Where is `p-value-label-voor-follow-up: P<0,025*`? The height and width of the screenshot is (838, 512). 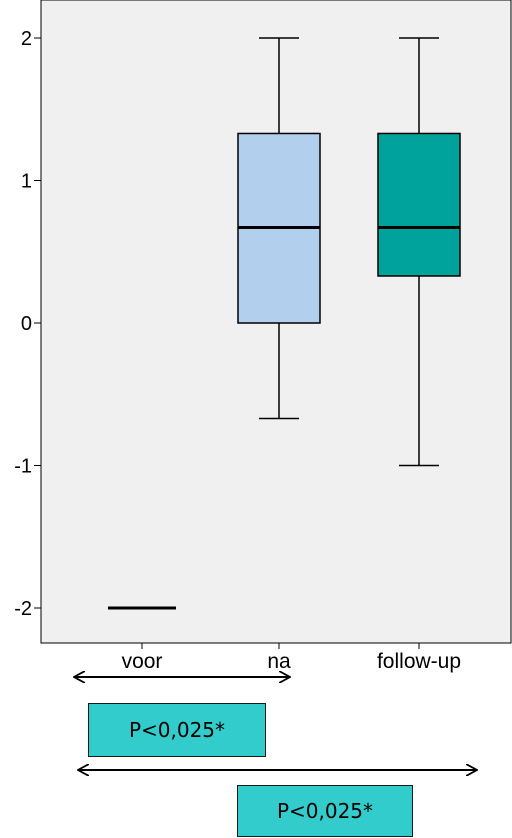
p-value-label-voor-follow-up: P<0,025* is located at coordinates (325, 811).